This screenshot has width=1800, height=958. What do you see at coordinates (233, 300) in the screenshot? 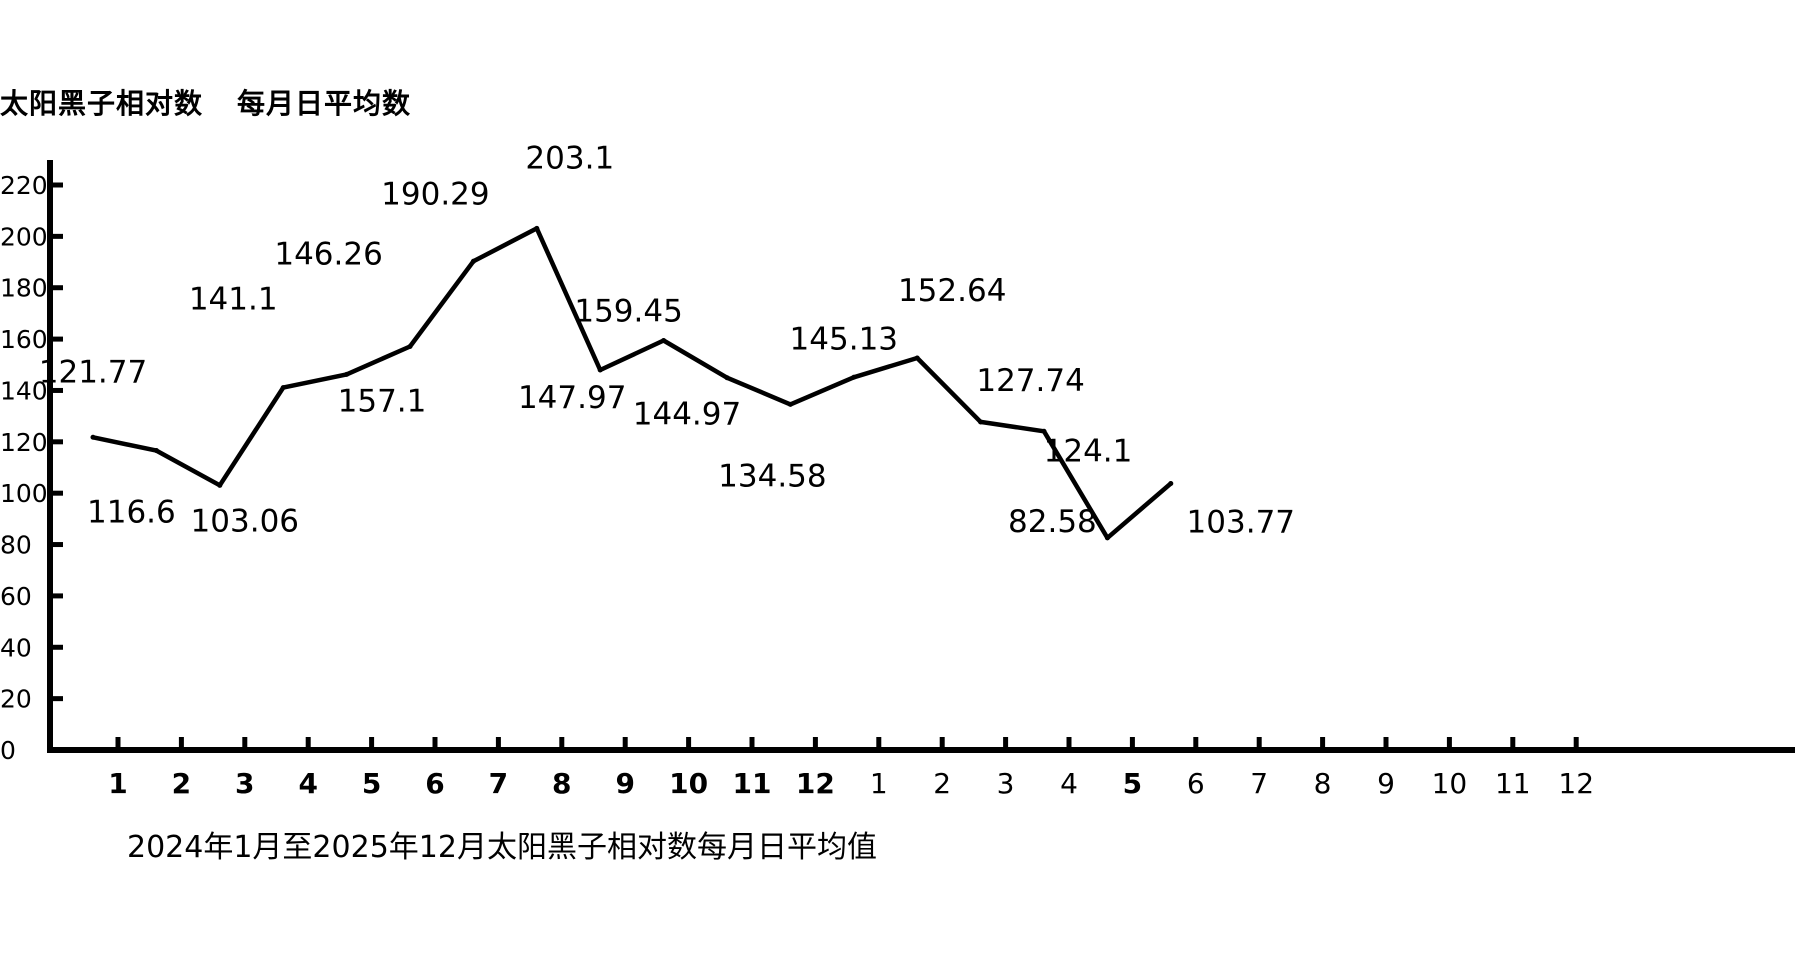
I see `data-label: 141.1` at bounding box center [233, 300].